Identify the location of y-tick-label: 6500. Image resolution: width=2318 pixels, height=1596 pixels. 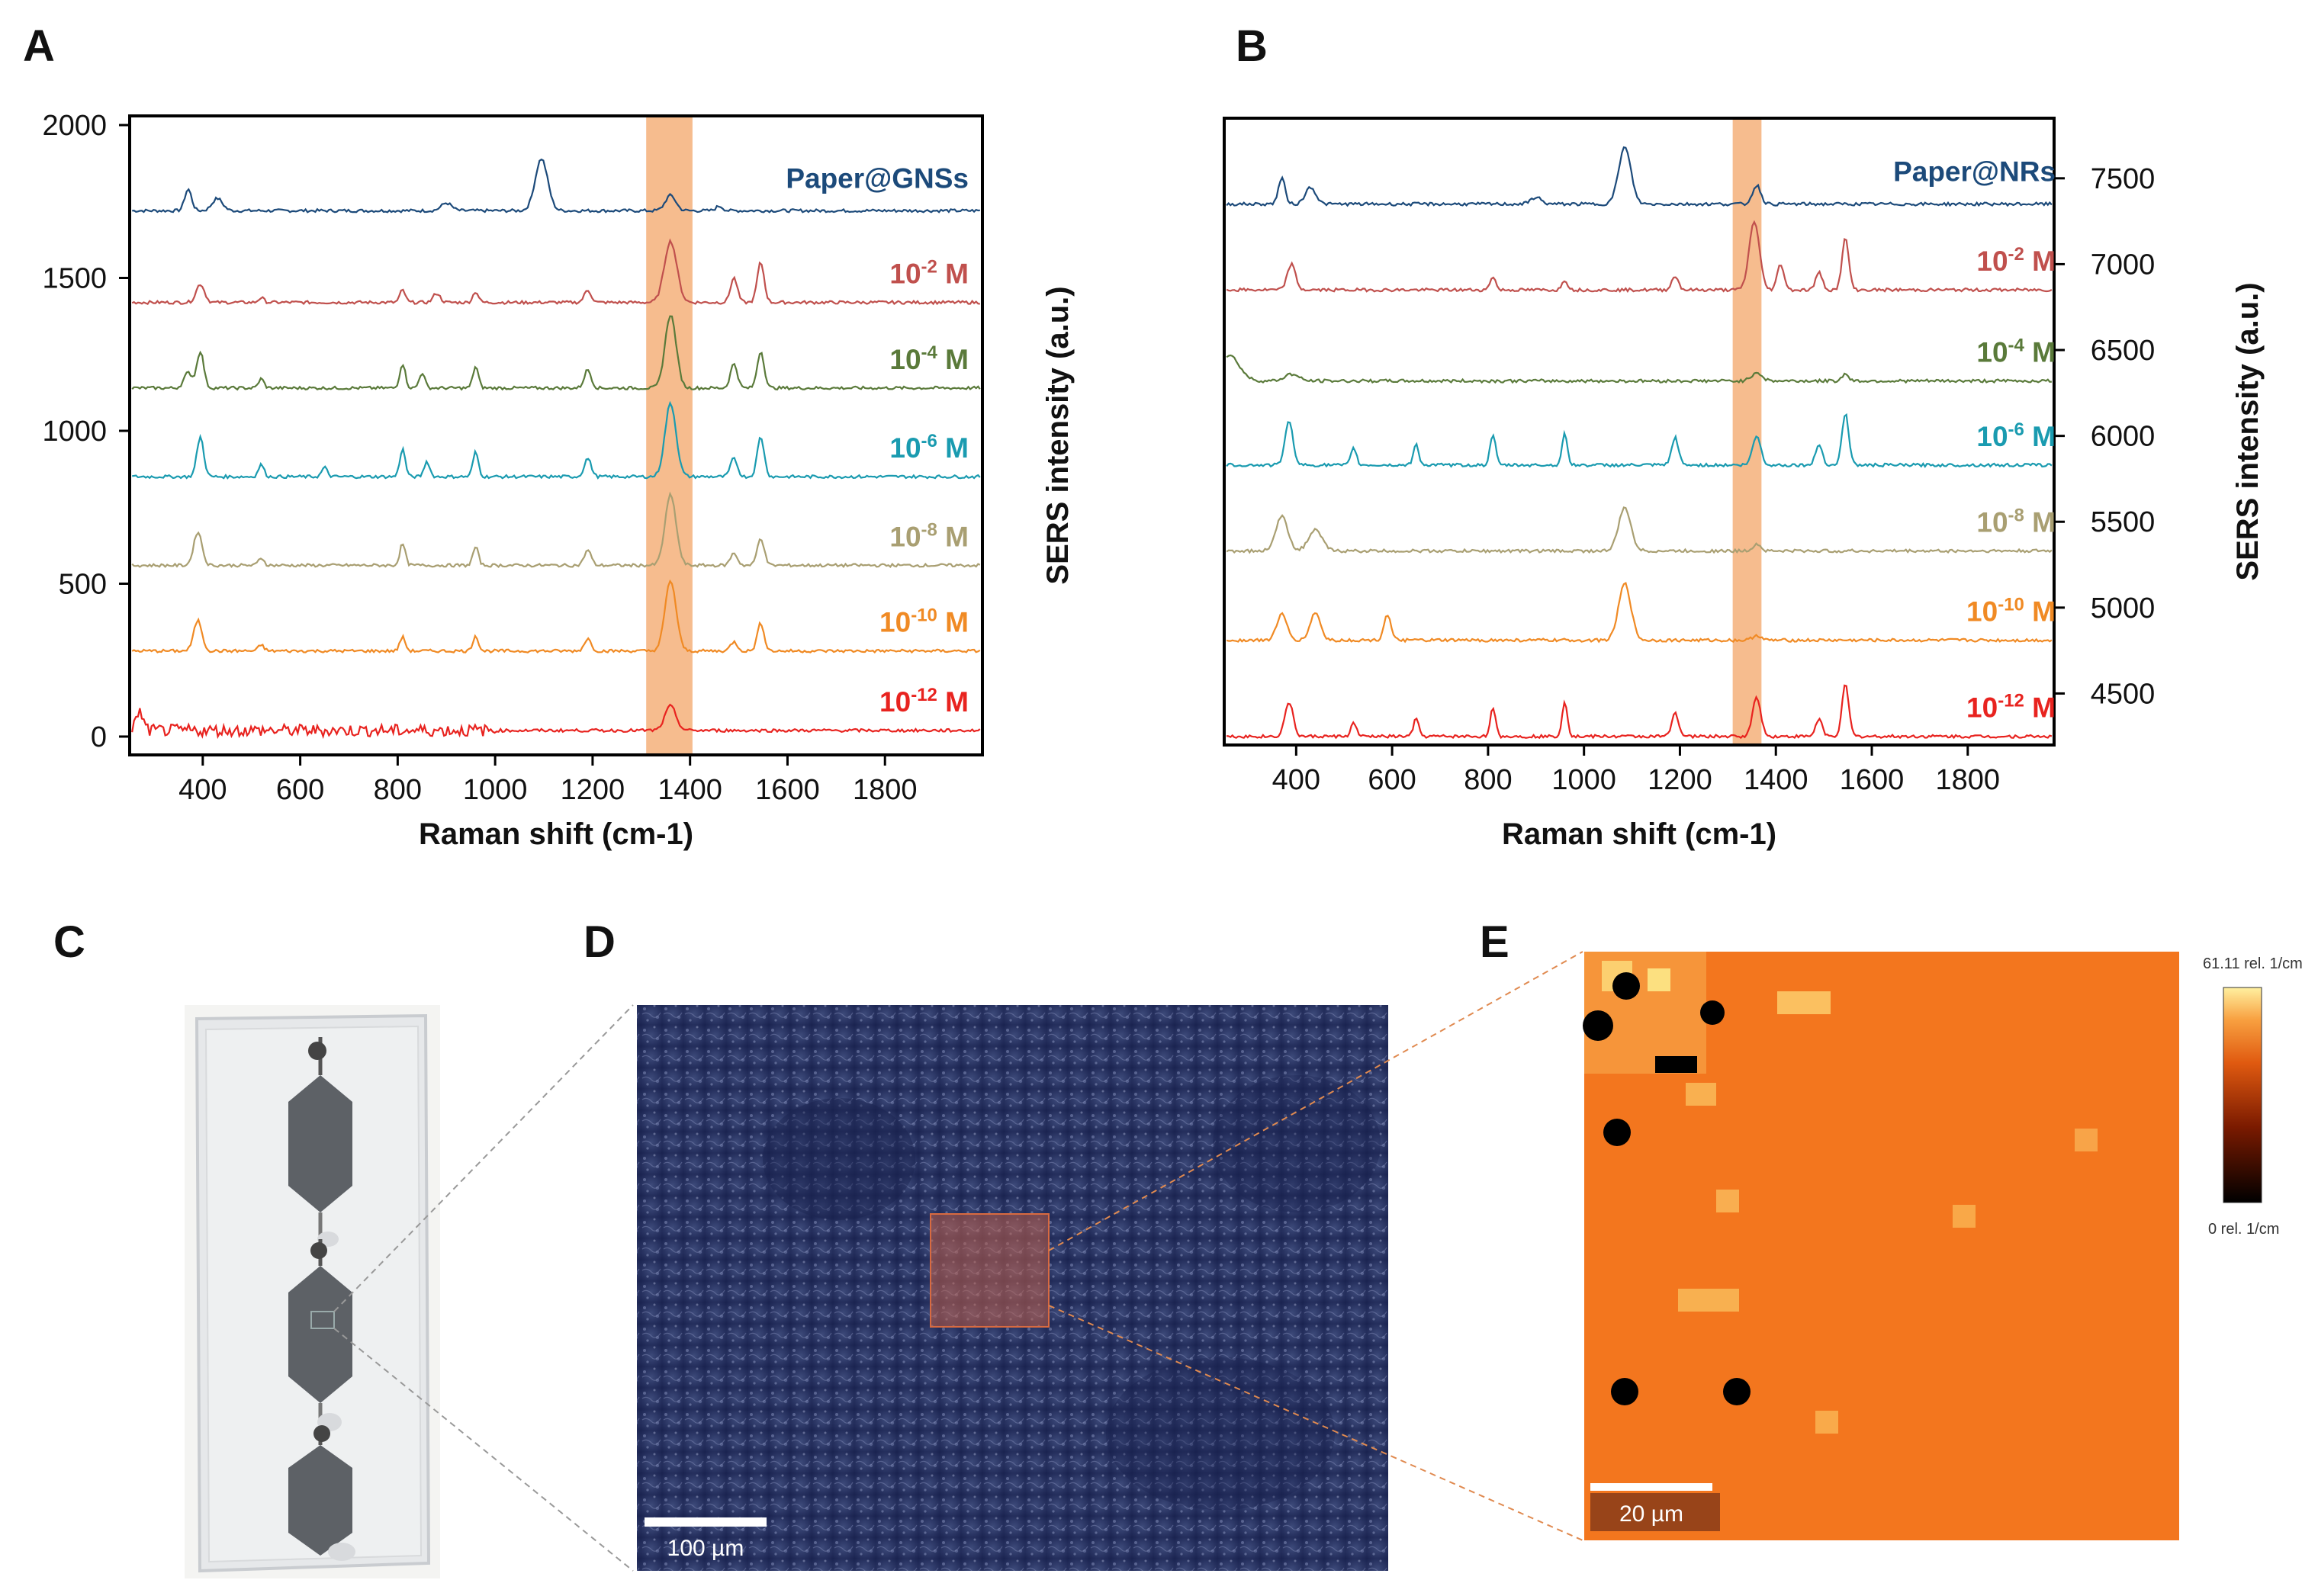
(2124, 351).